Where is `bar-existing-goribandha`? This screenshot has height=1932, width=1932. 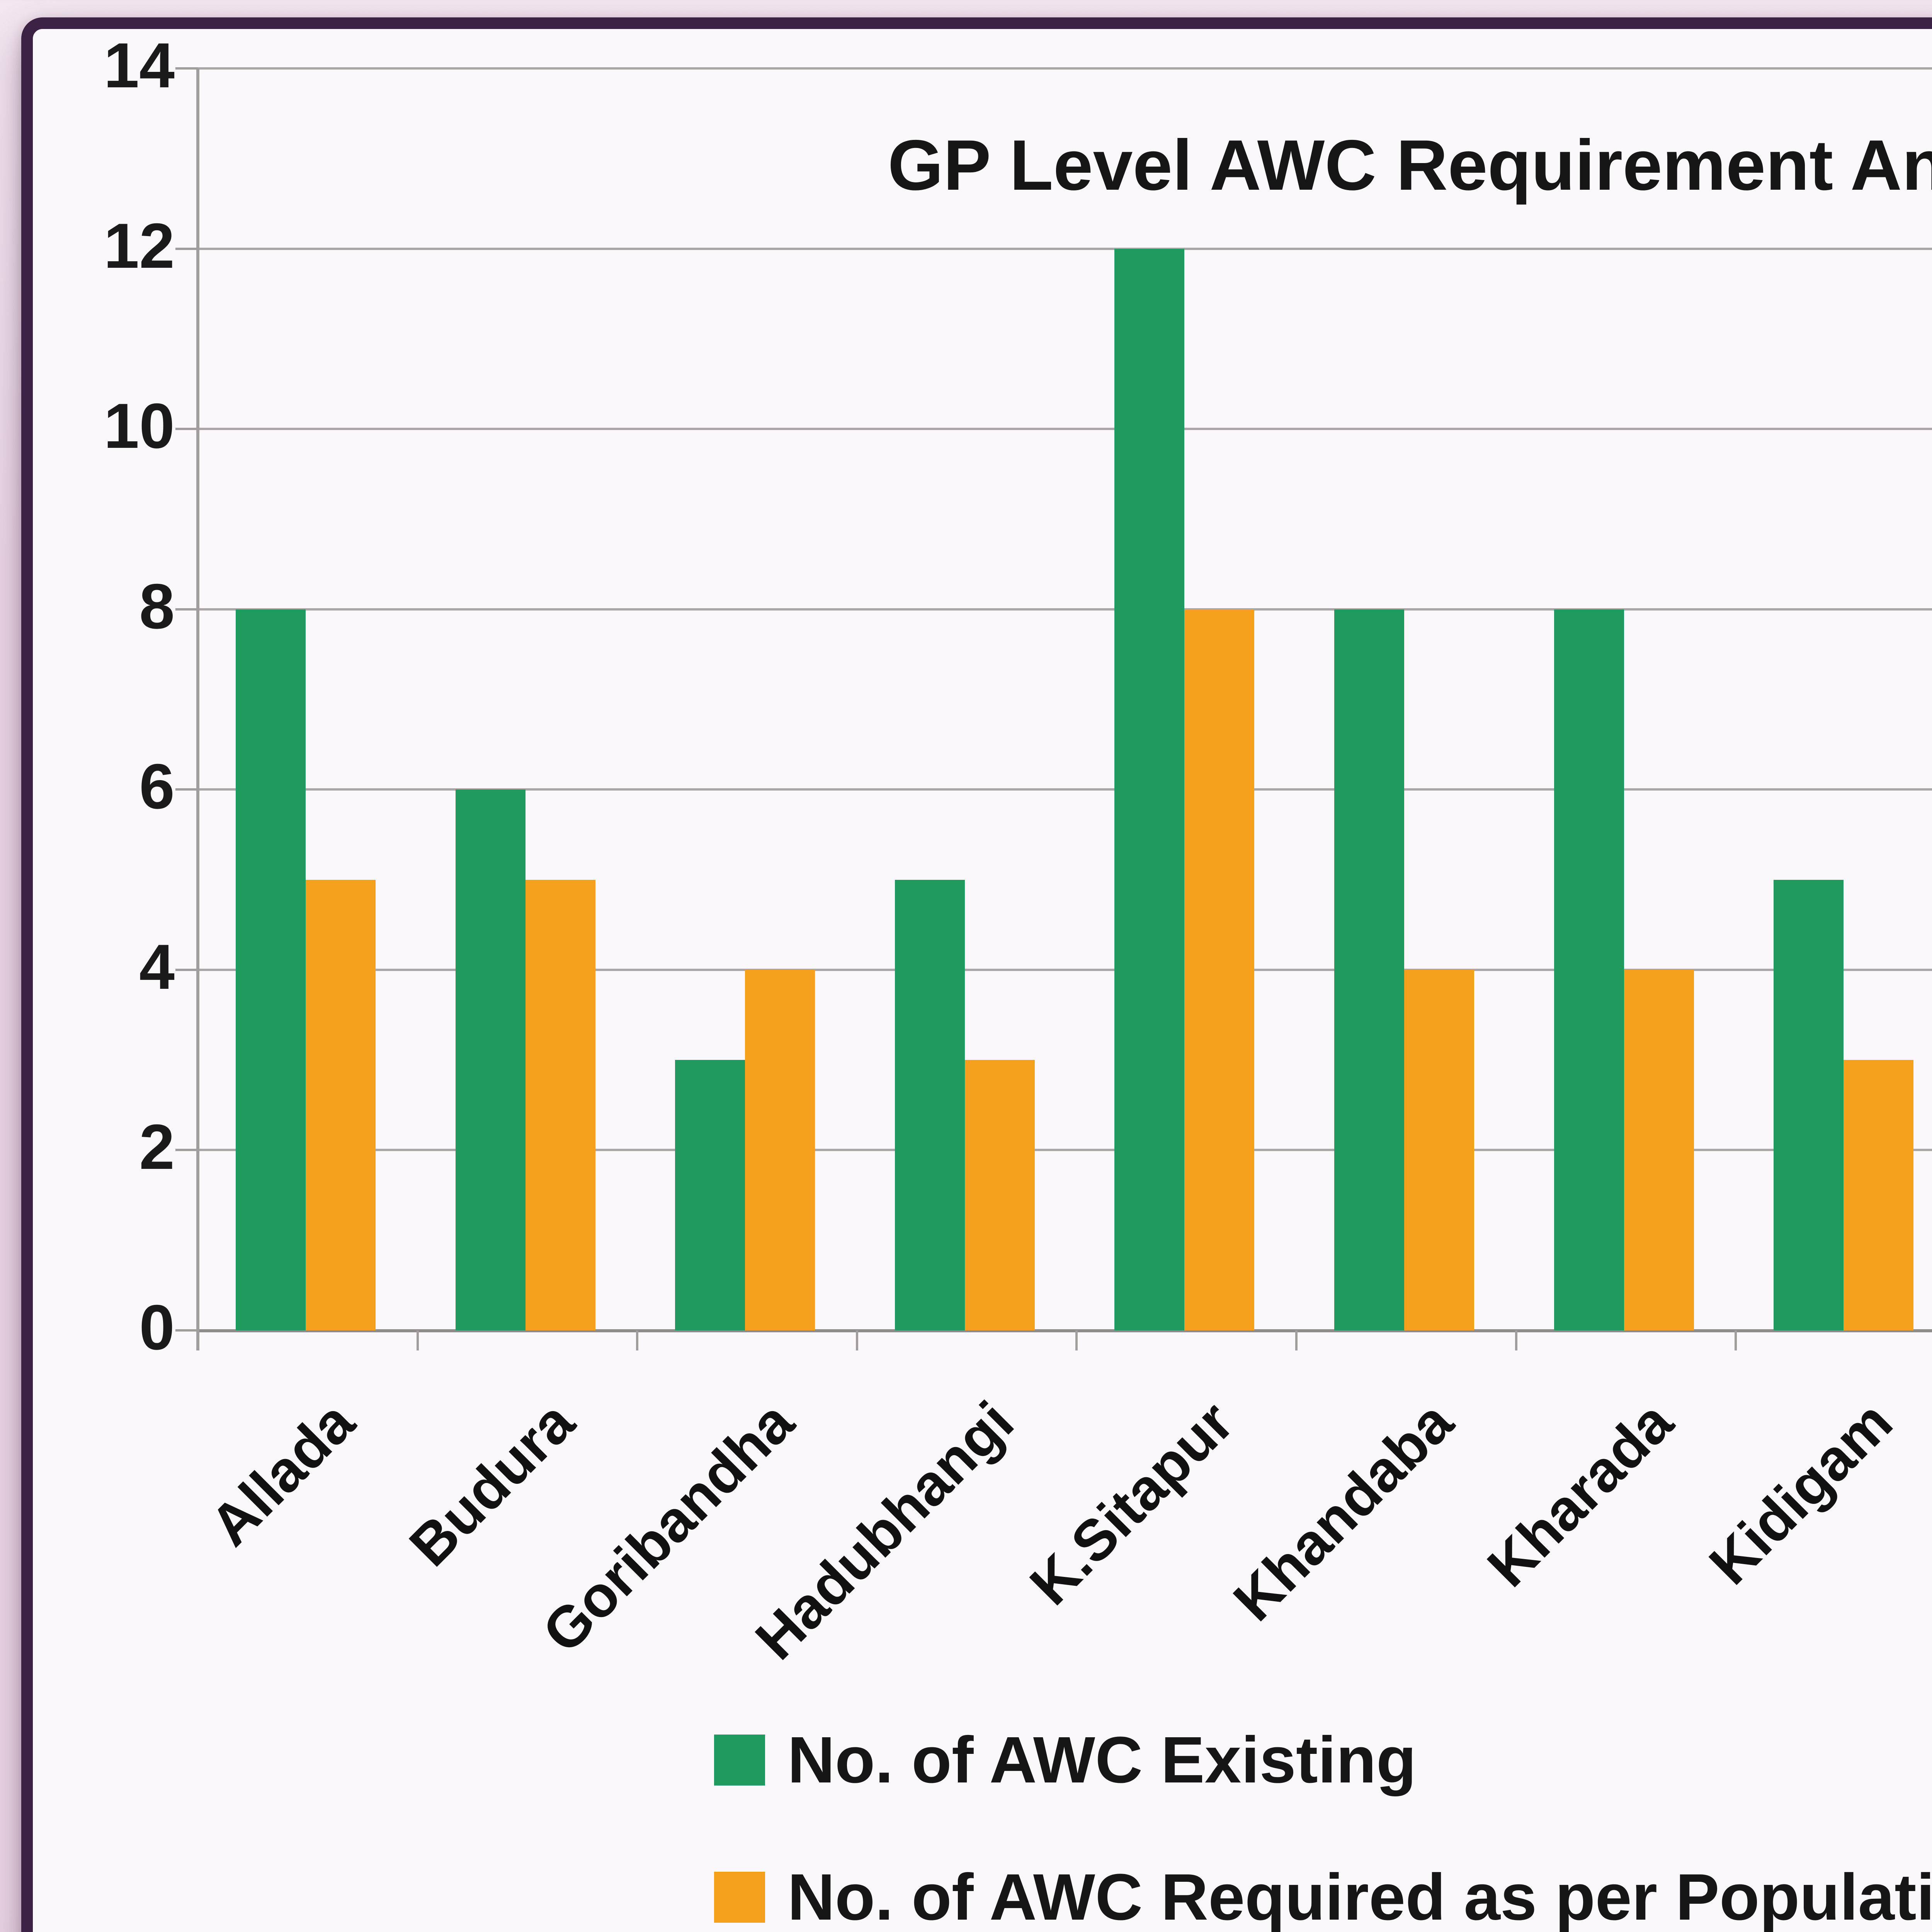
bar-existing-goribandha is located at coordinates (710, 1195).